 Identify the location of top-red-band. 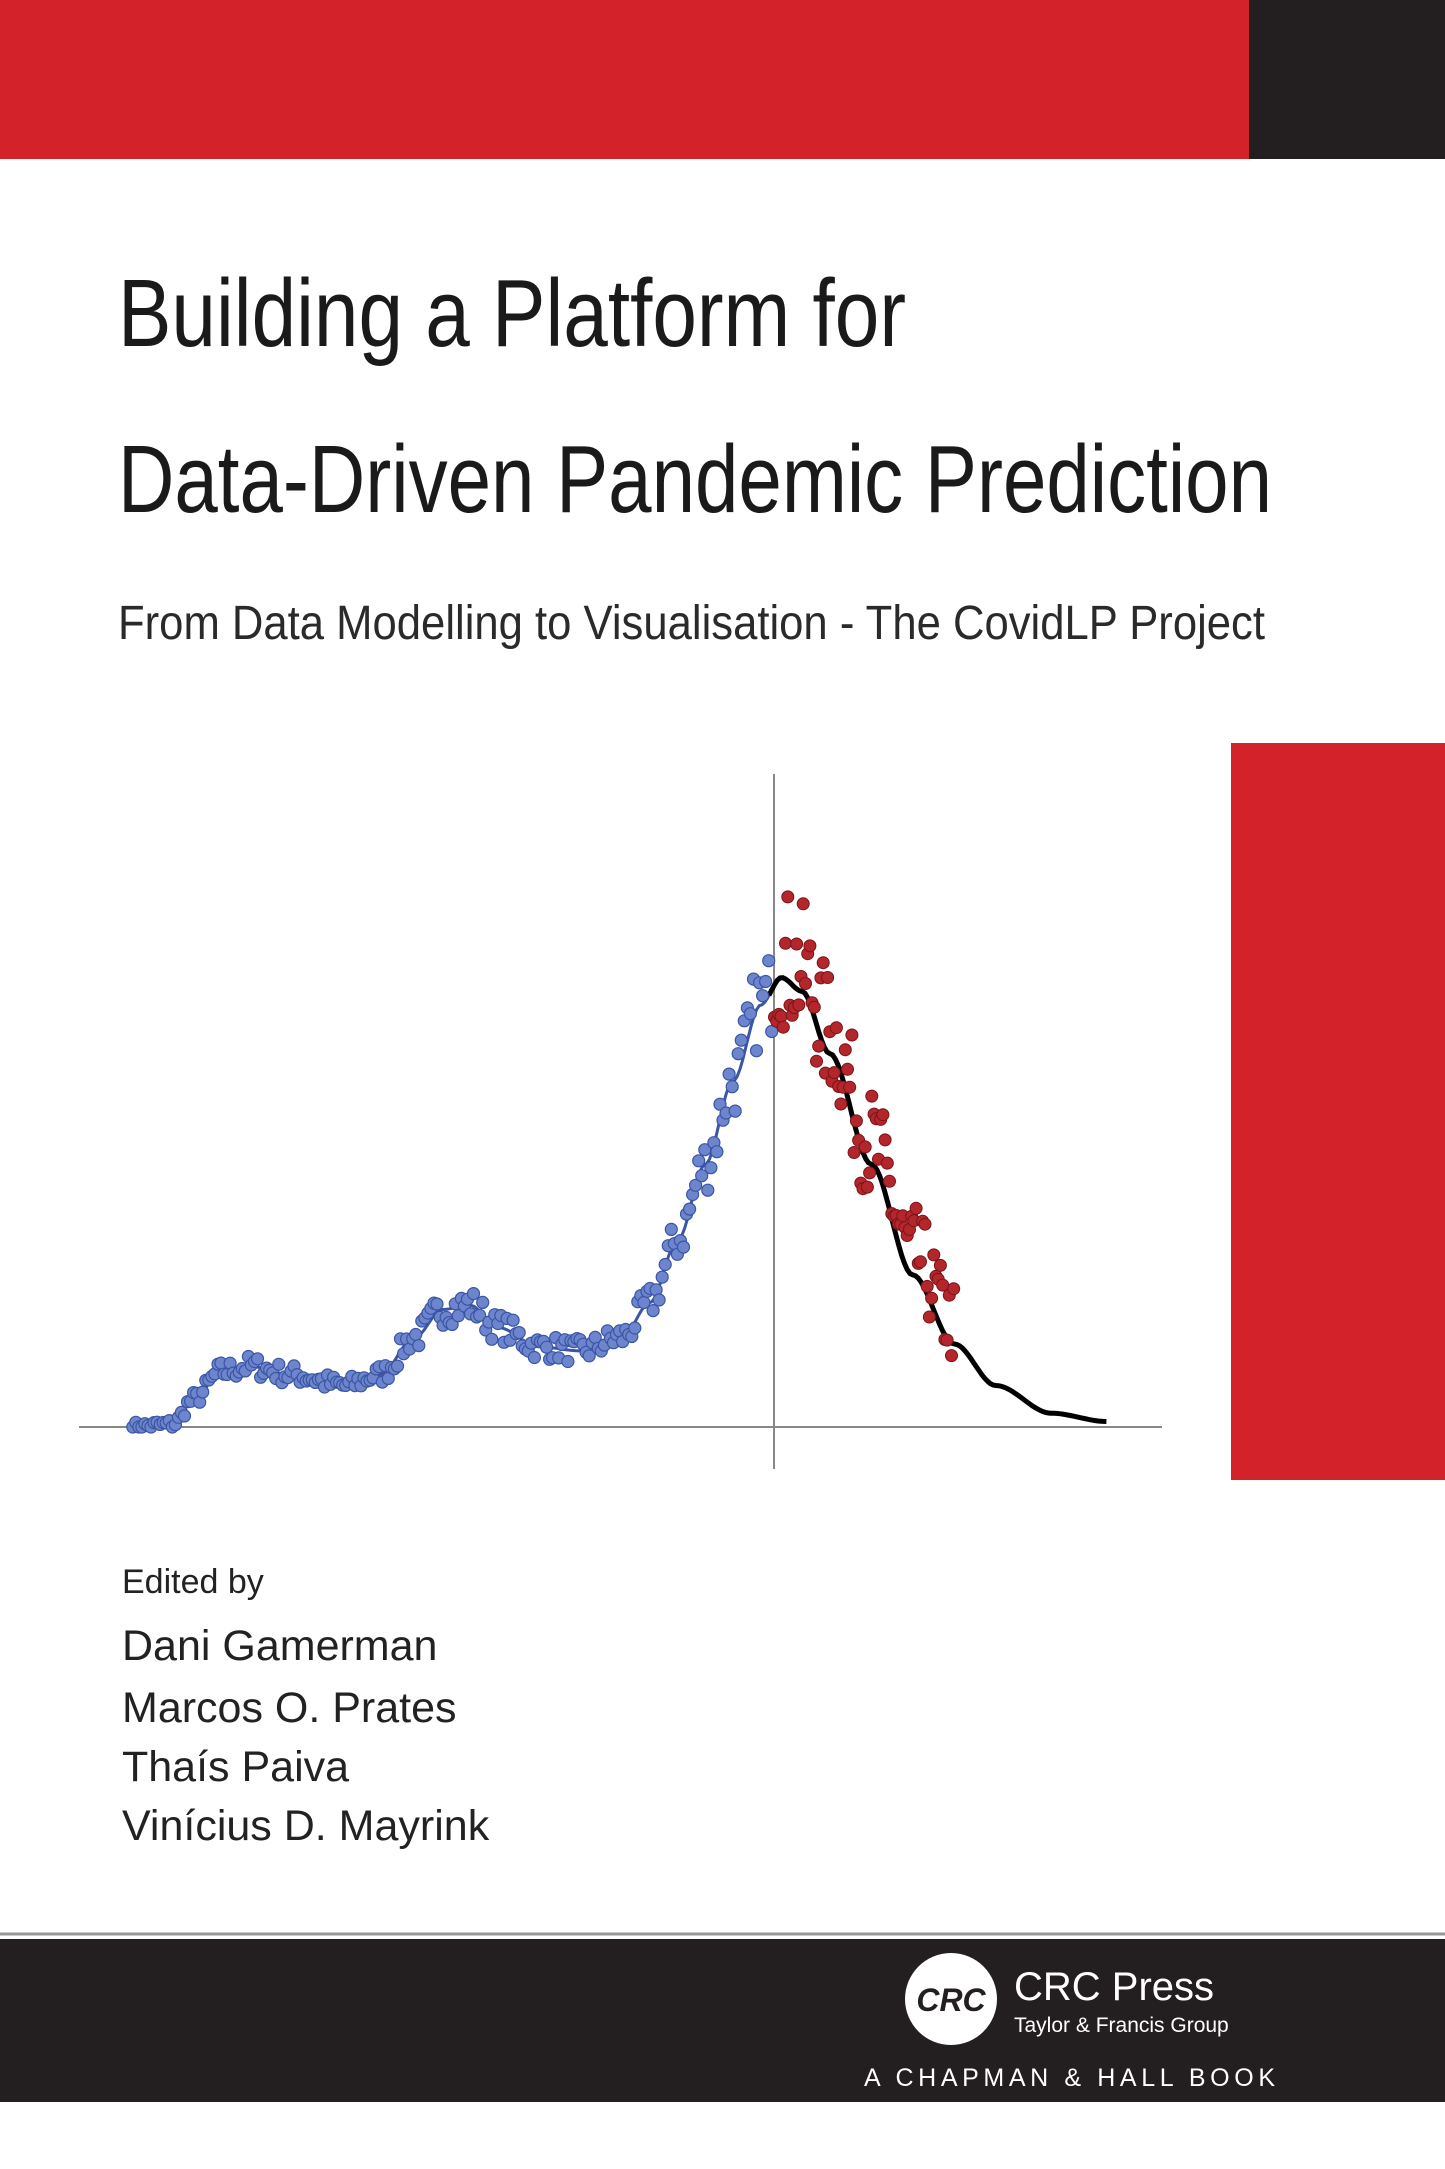
(624, 79).